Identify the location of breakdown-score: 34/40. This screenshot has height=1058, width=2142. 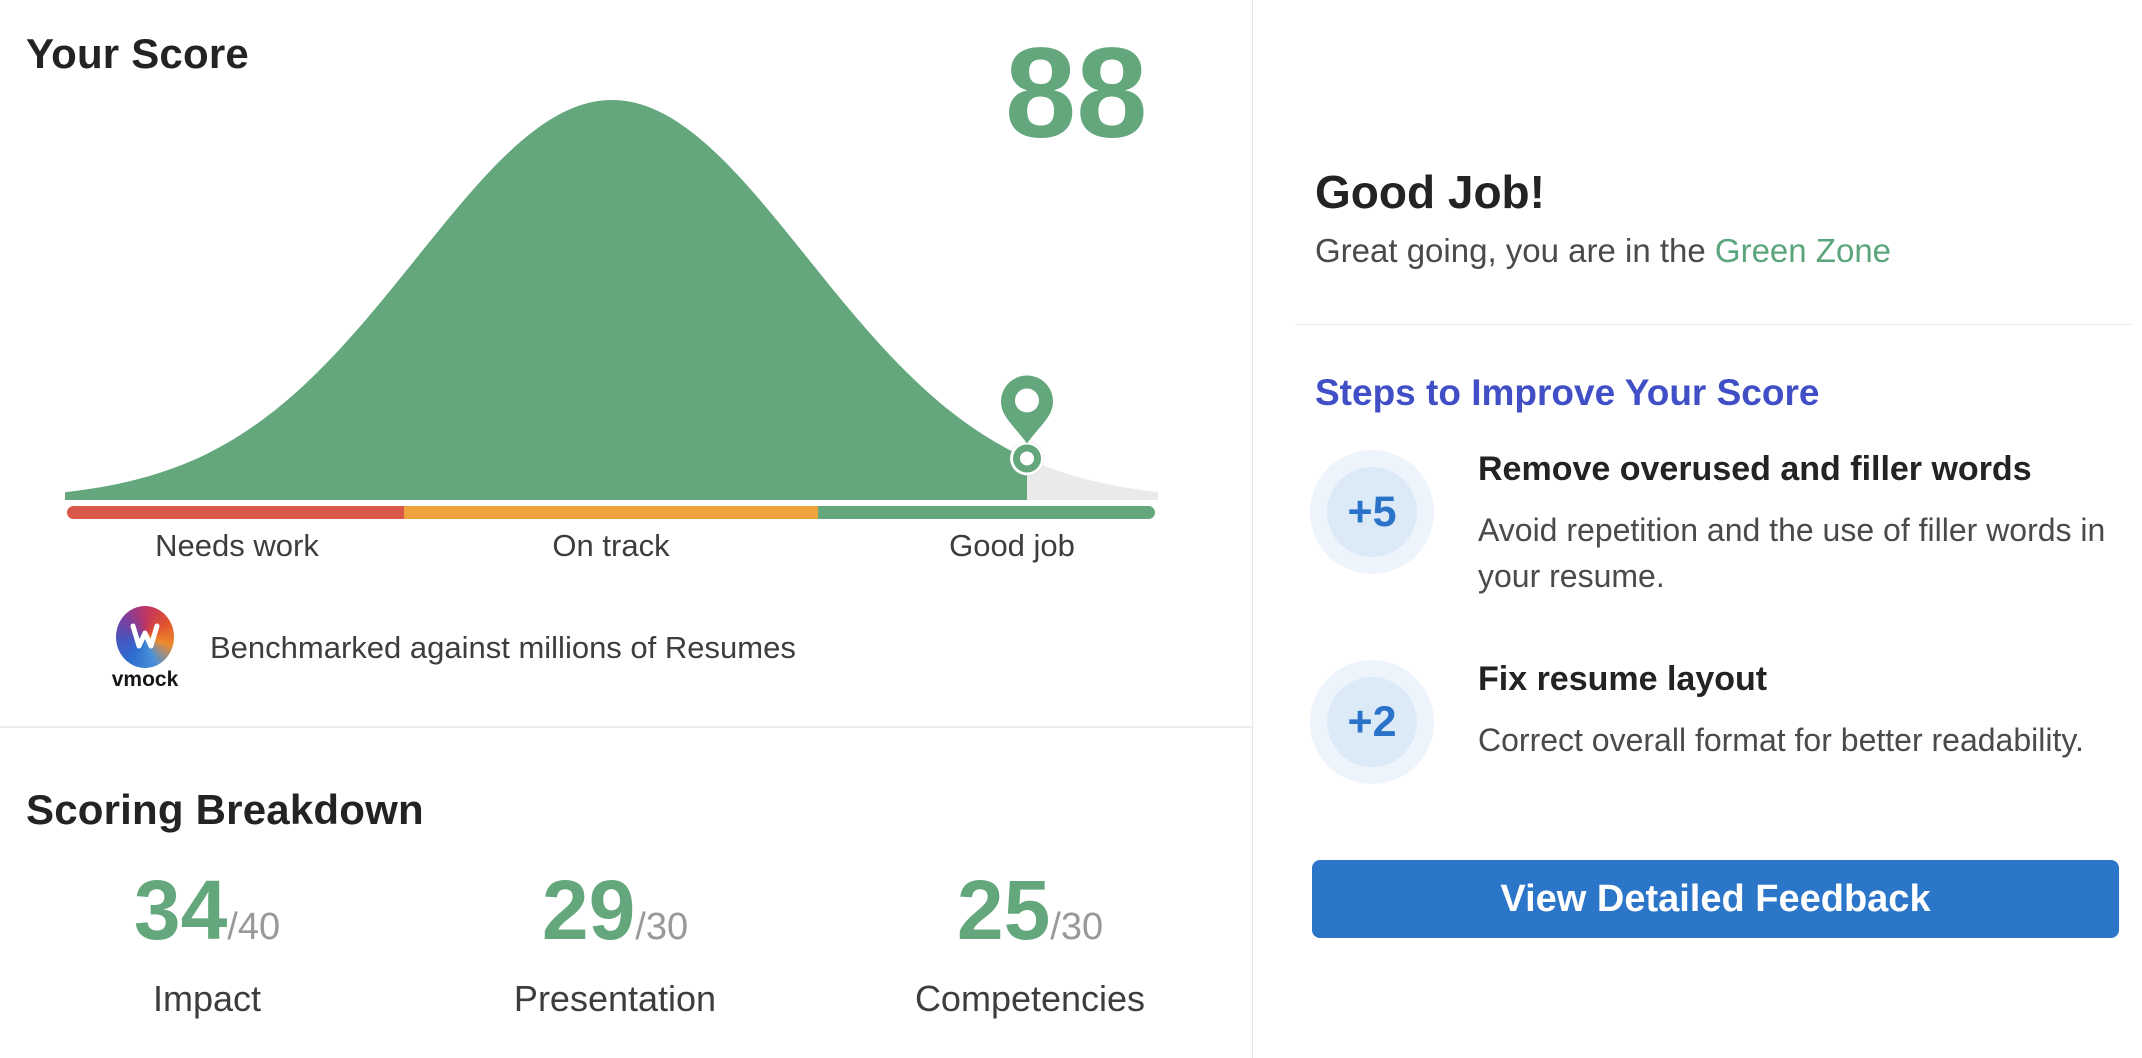
(207, 910).